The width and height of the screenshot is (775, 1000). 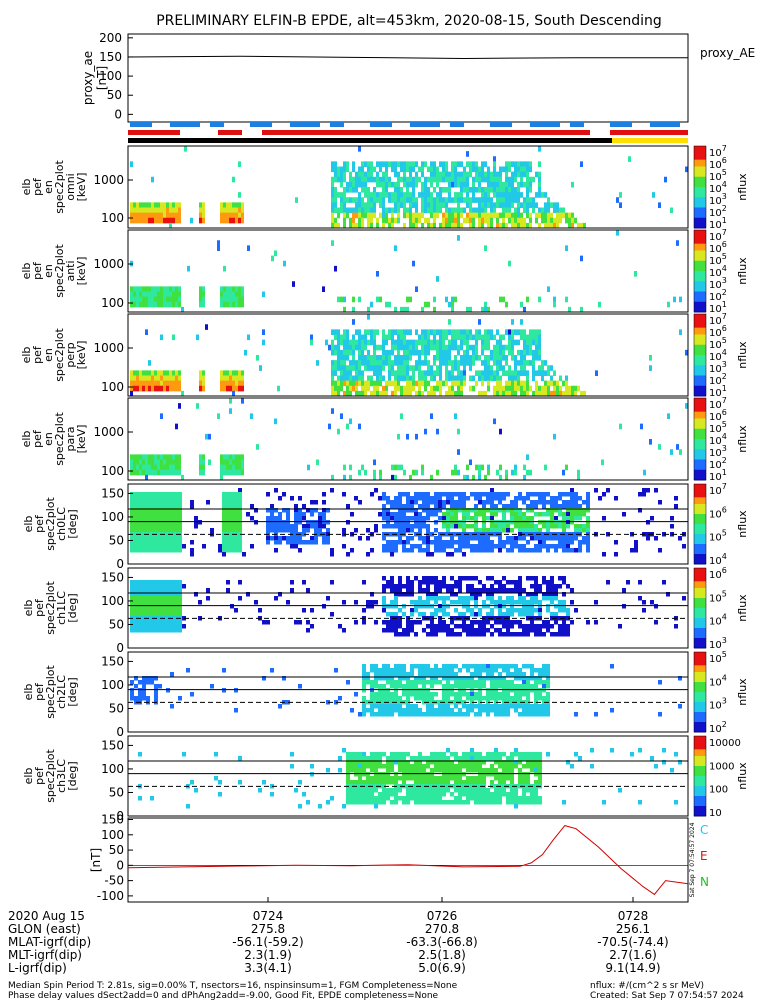 I want to click on proxy-ae-ytick: 50, so click(x=114, y=95).